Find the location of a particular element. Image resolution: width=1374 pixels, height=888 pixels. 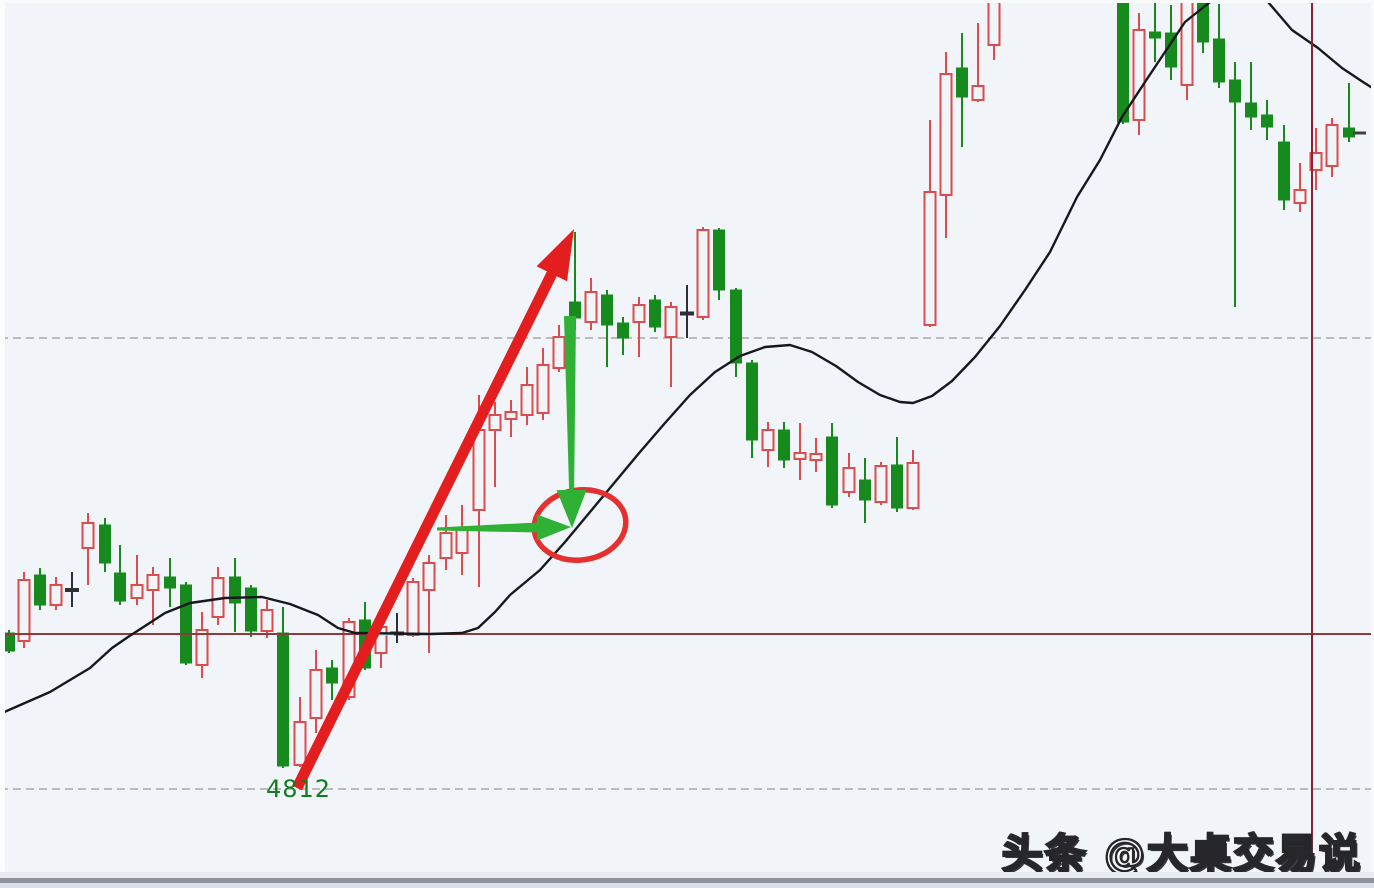

swing-low-price-label: 4812 is located at coordinates (299, 789).